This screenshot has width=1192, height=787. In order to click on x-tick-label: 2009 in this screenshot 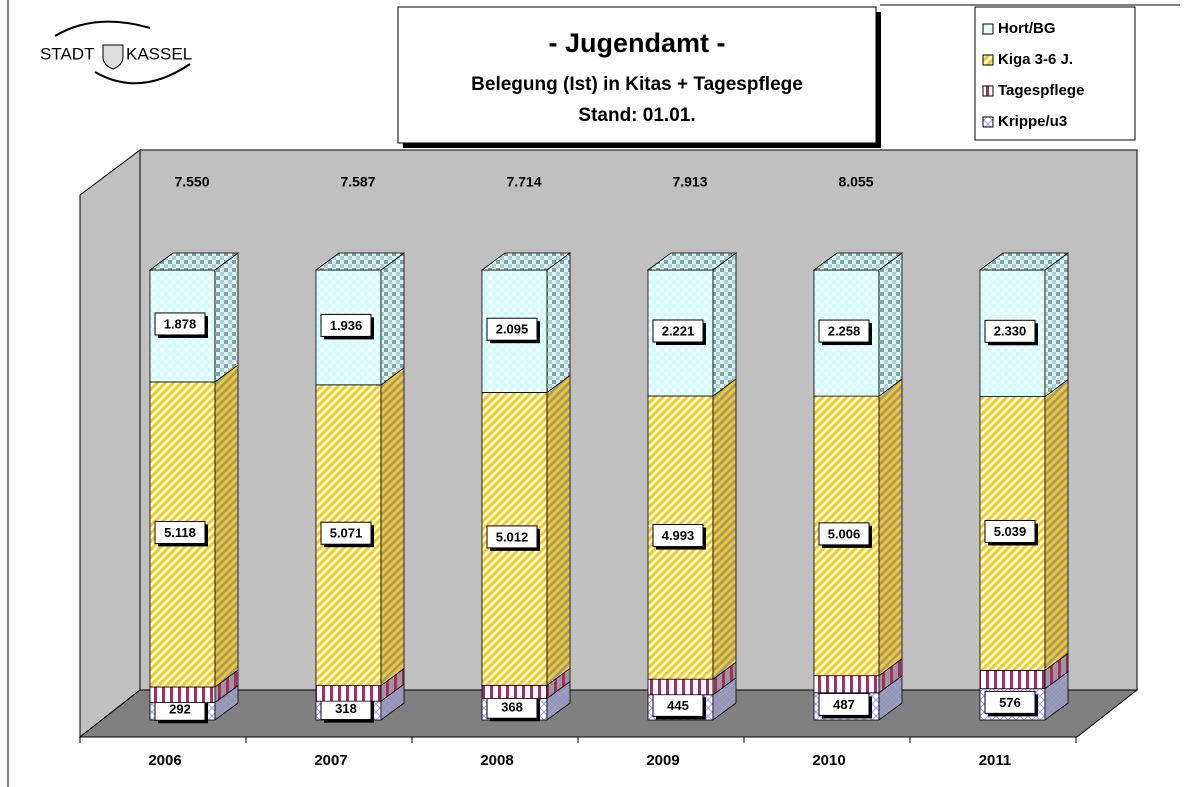, I will do `click(662, 760)`.